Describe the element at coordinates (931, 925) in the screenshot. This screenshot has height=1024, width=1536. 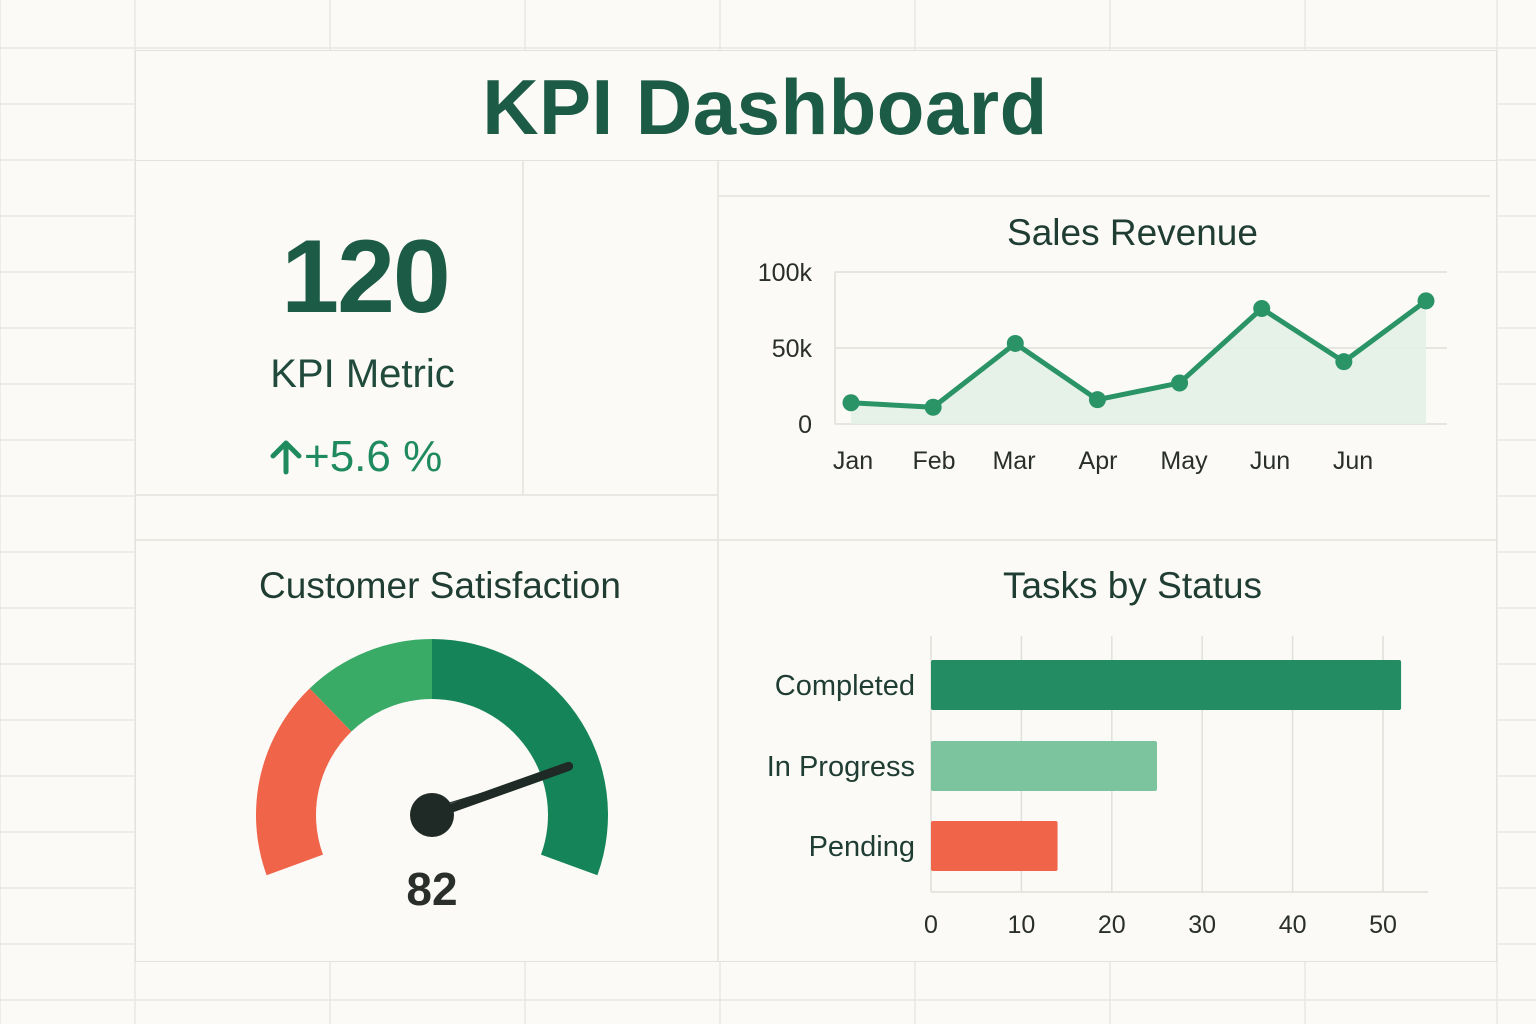
I see `tasks-x-tick-label: 0` at that location.